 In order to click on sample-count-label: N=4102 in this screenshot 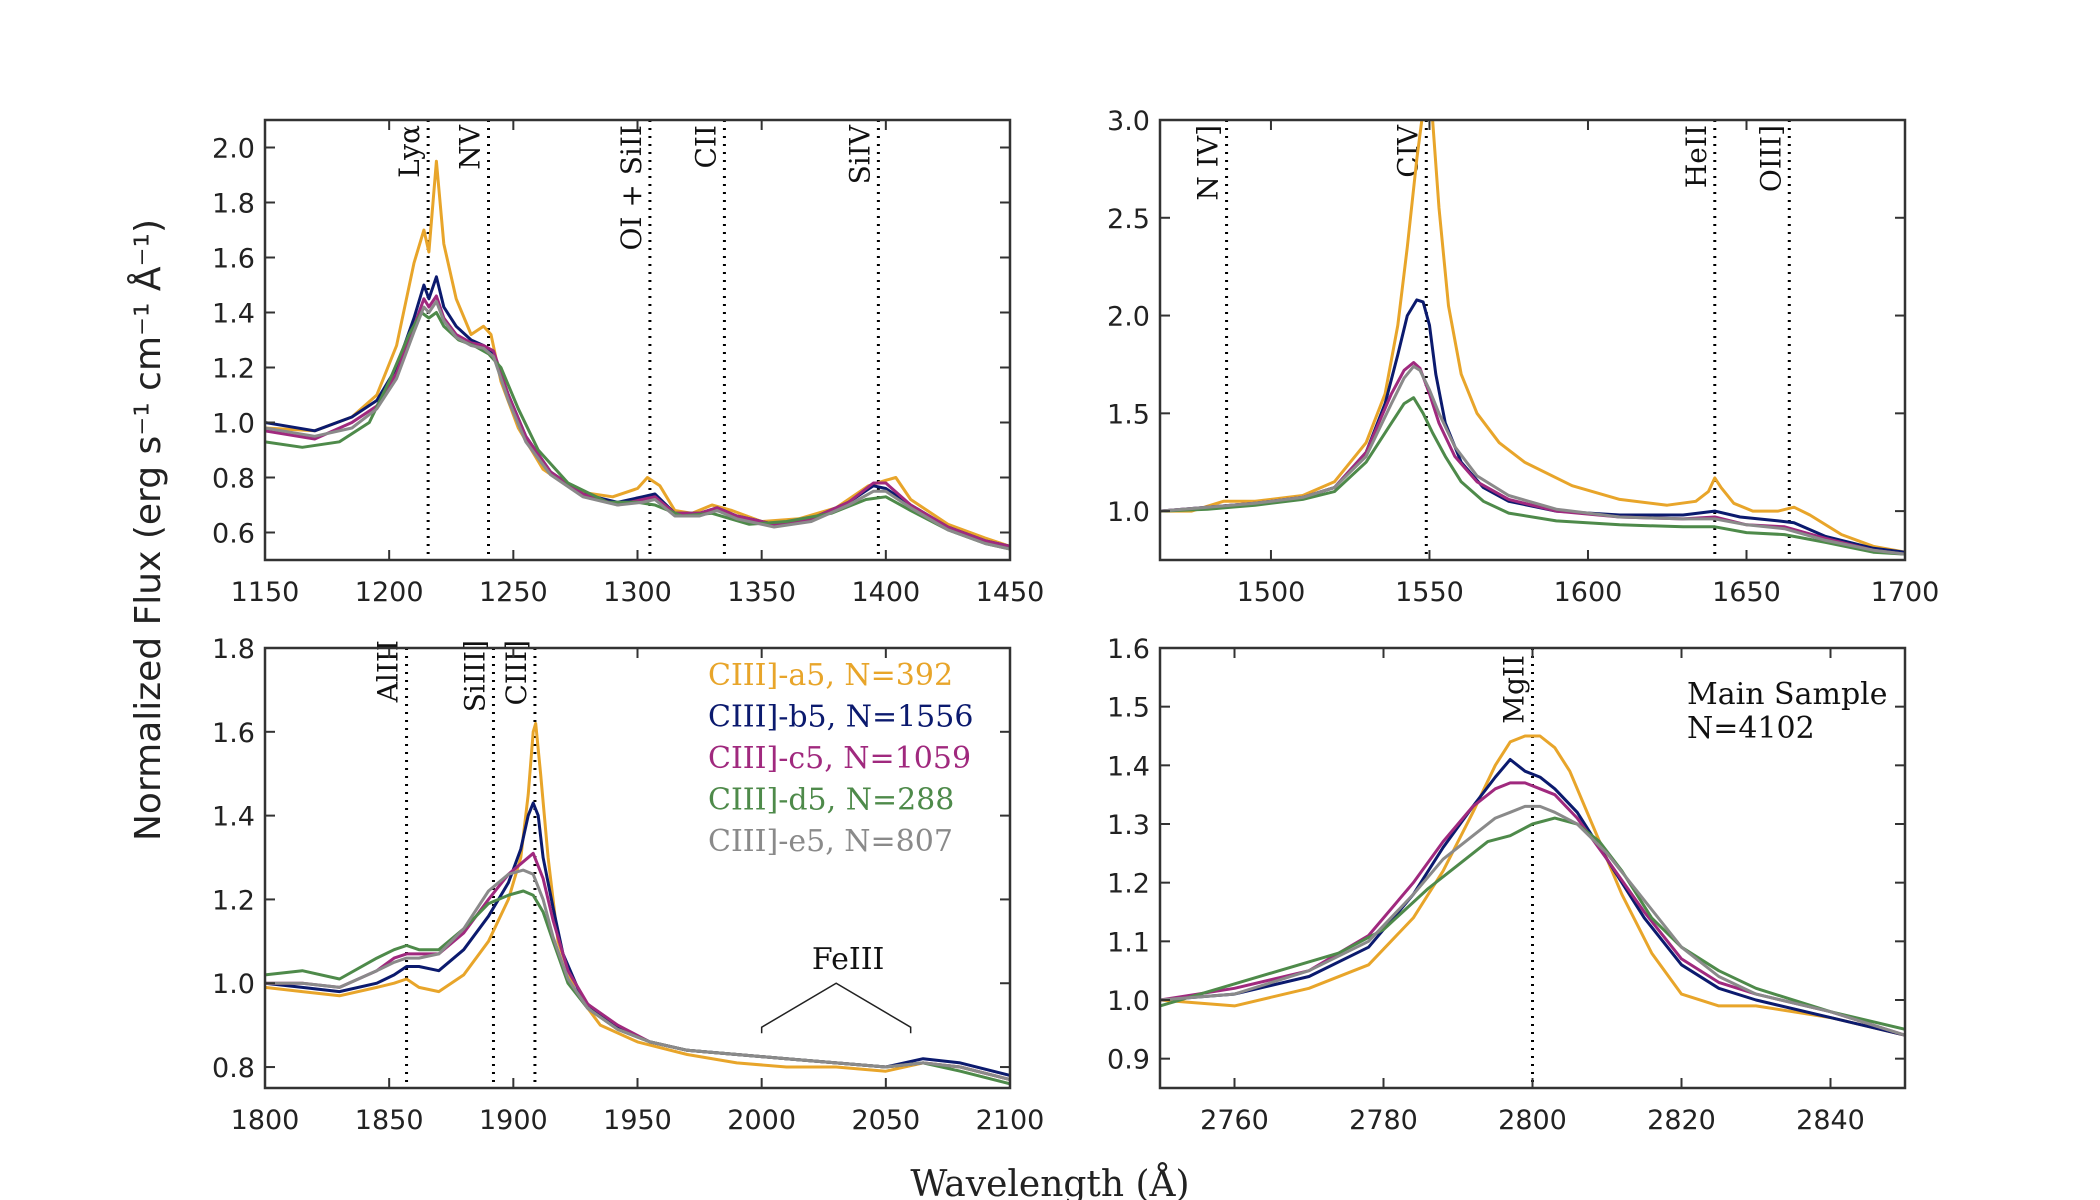, I will do `click(1751, 728)`.